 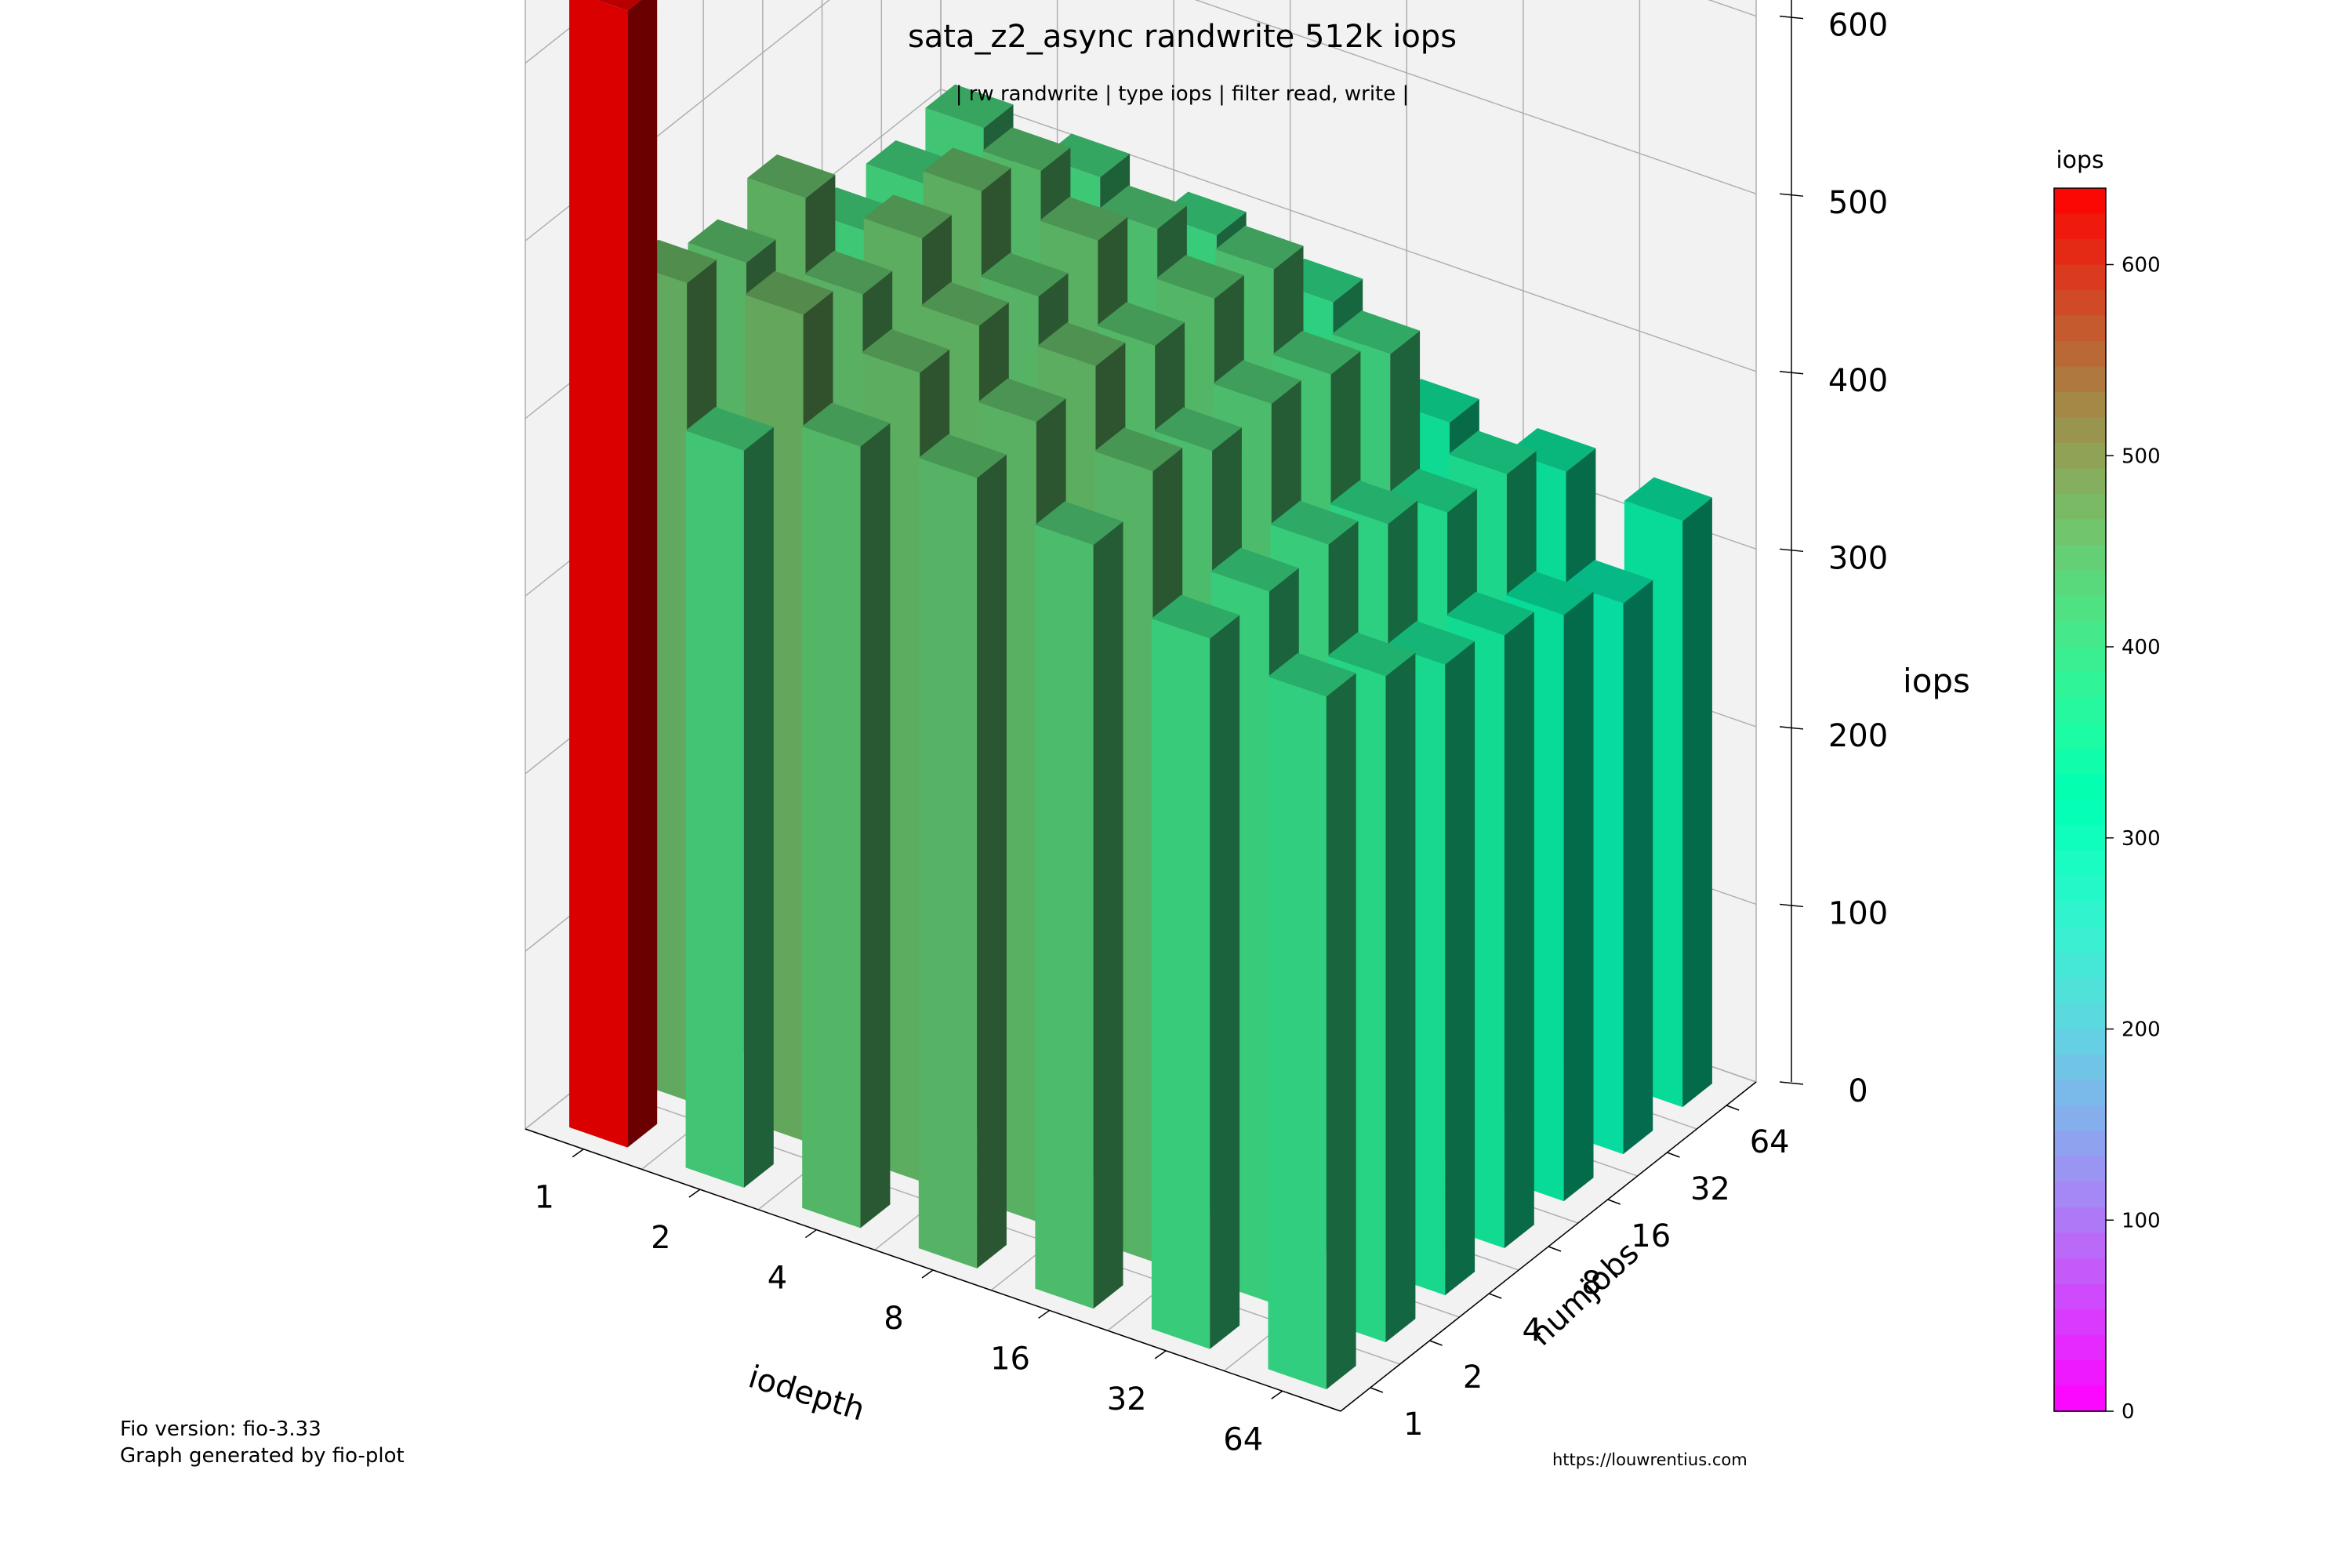 What do you see at coordinates (1650, 1459) in the screenshot?
I see `source-url: https://louwrentius.com` at bounding box center [1650, 1459].